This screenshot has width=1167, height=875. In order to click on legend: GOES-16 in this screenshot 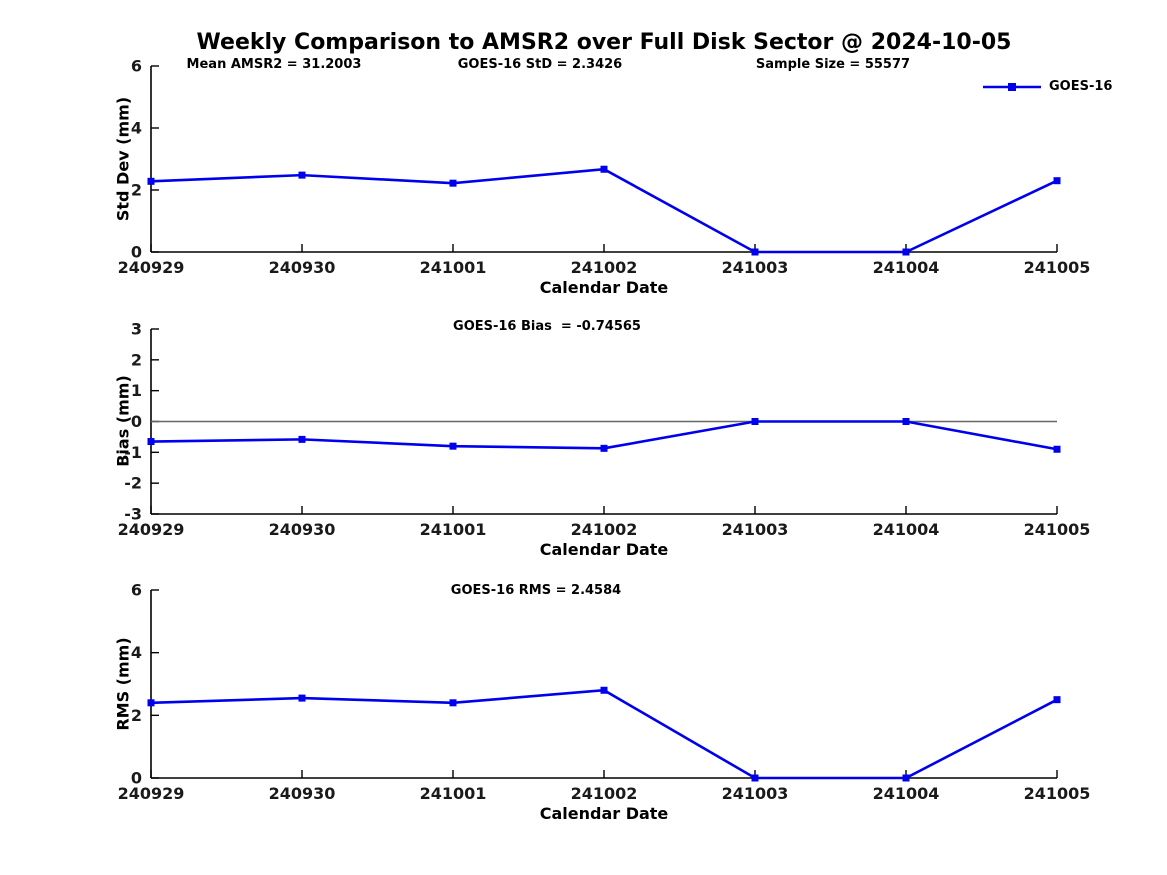, I will do `click(1047, 86)`.